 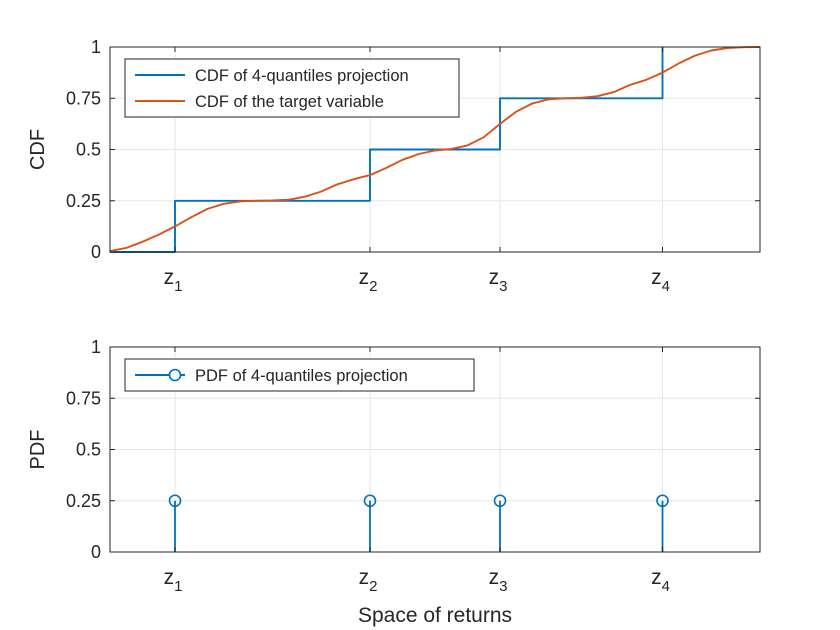 I want to click on legend-label: CDF of the target variable, so click(x=289, y=102).